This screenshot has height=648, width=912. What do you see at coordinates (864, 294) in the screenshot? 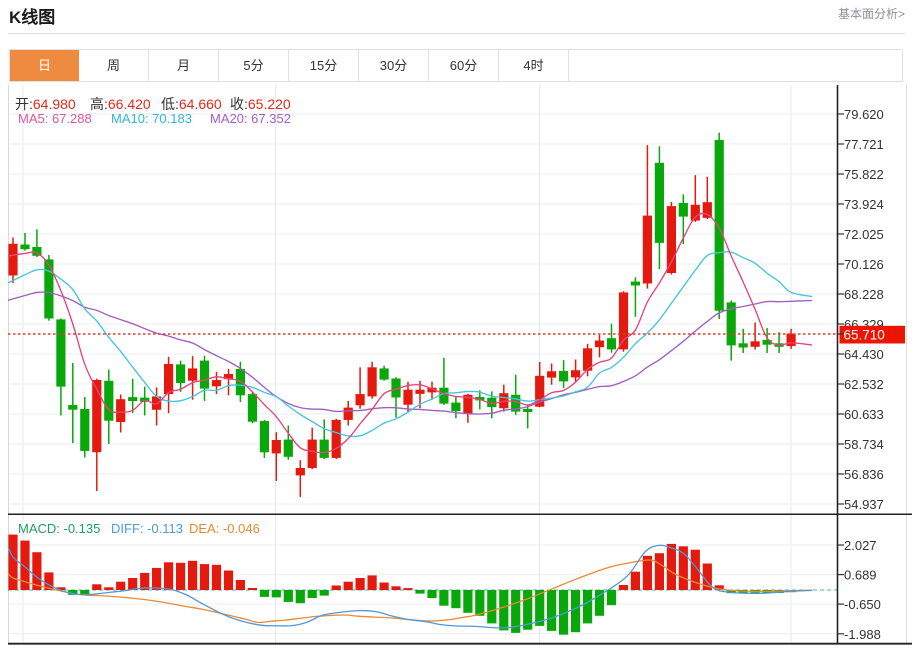
I see `svg-text: 68.228` at bounding box center [864, 294].